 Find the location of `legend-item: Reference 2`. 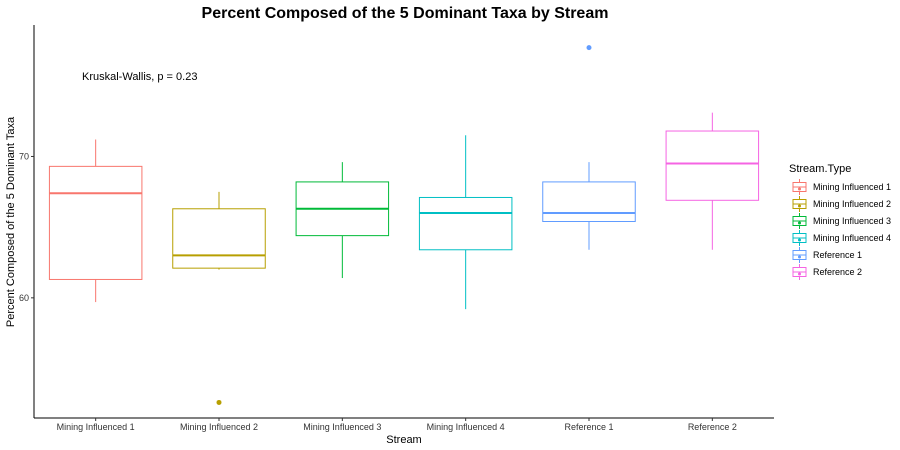

legend-item: Reference 2 is located at coordinates (827, 272).